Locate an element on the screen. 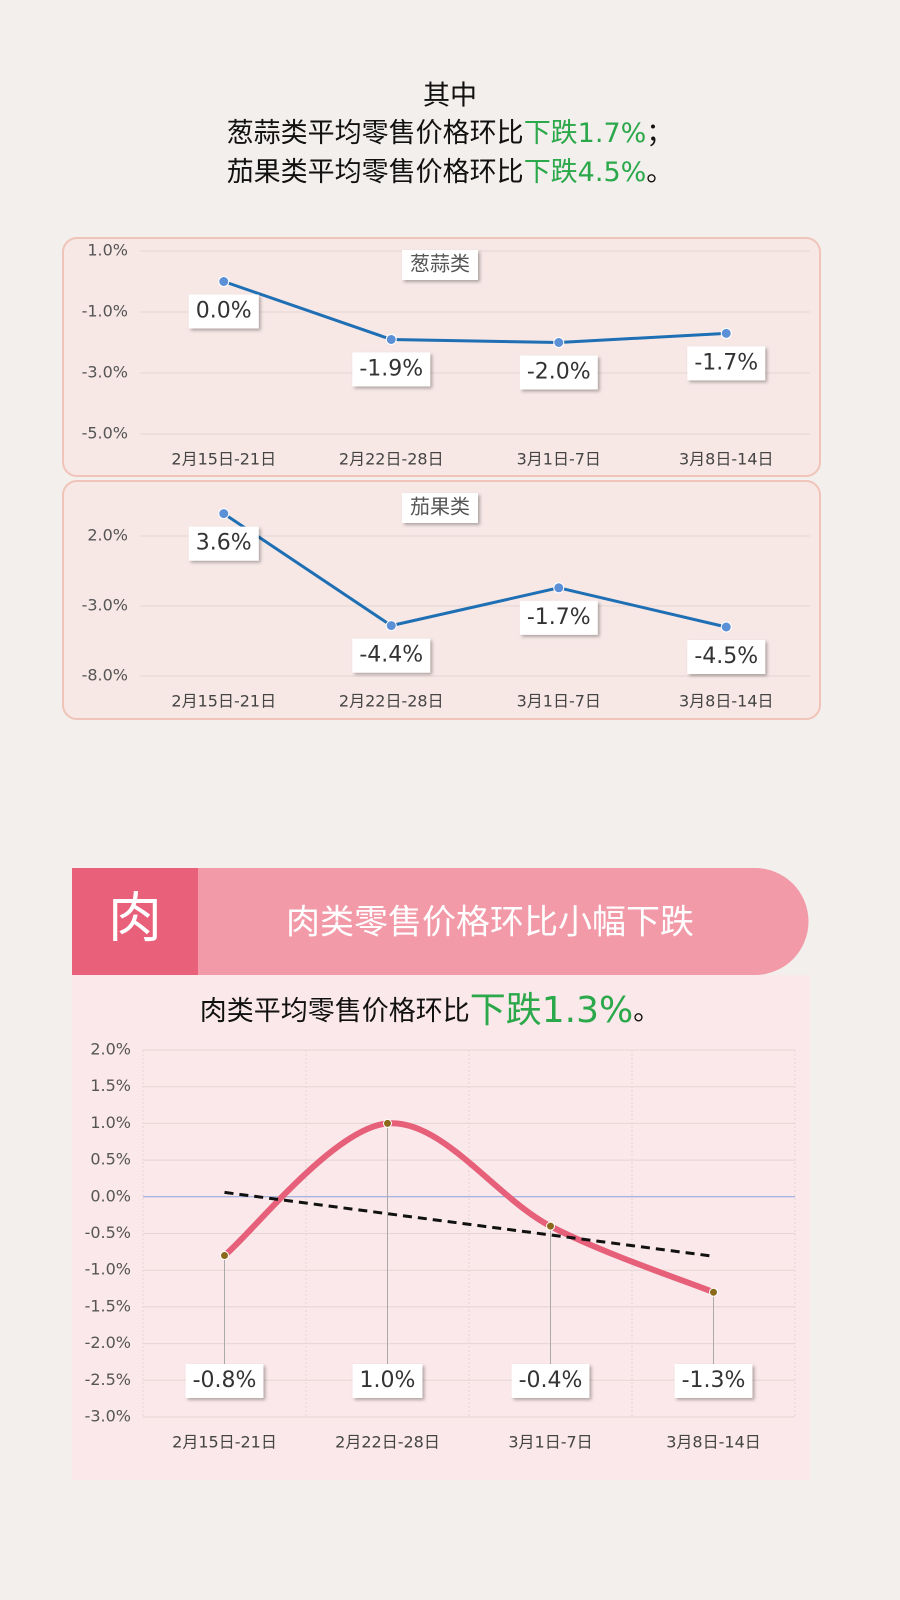 The height and width of the screenshot is (1600, 900). header-text: 茄果类平均零售价格环比 is located at coordinates (375, 172).